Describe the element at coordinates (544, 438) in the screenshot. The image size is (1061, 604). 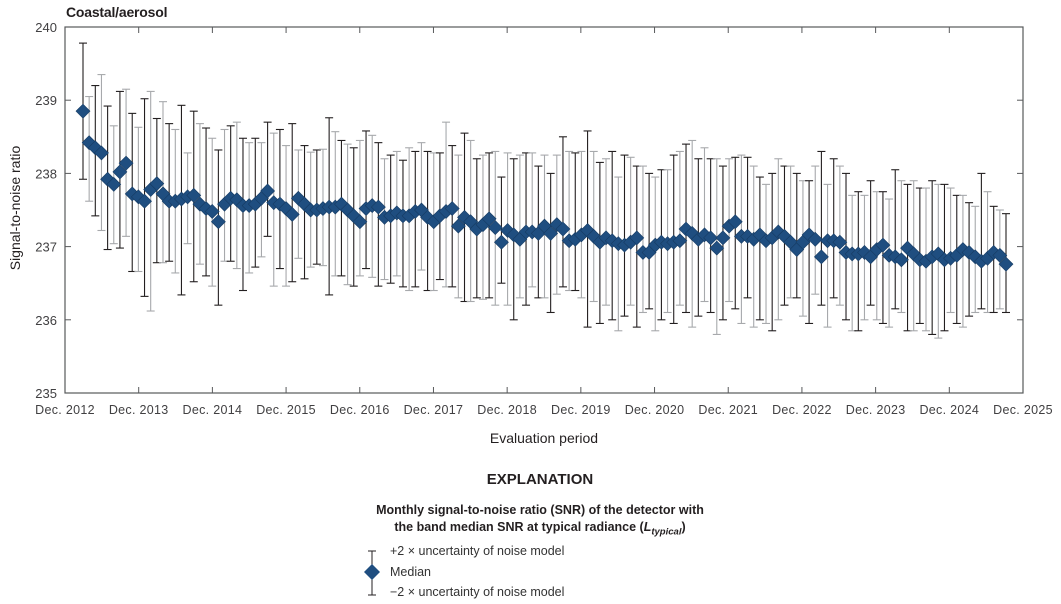
I see `x-axis-label: Evaluation period` at that location.